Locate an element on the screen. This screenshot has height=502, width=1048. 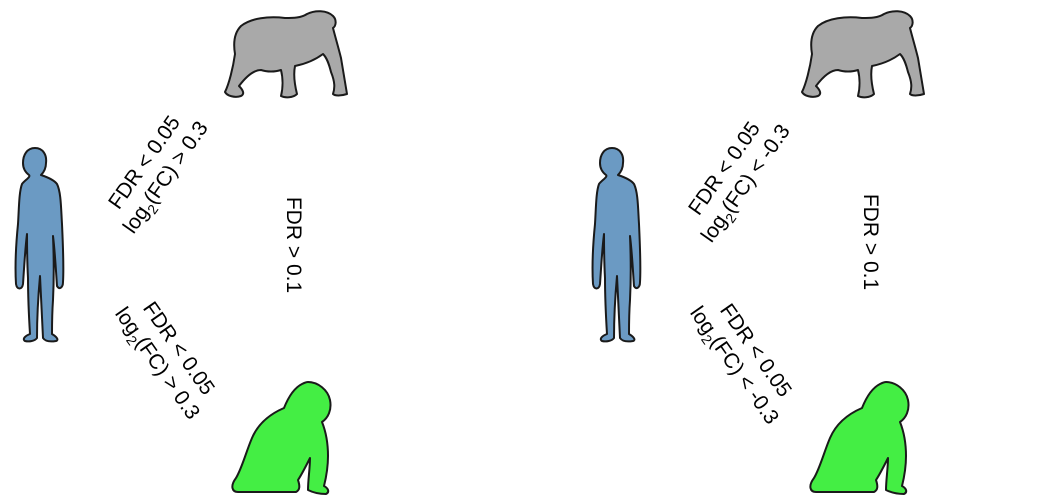
human-chimp-label: FDR < 0.05 log2(FC) > 0.3 is located at coordinates (158, 175).